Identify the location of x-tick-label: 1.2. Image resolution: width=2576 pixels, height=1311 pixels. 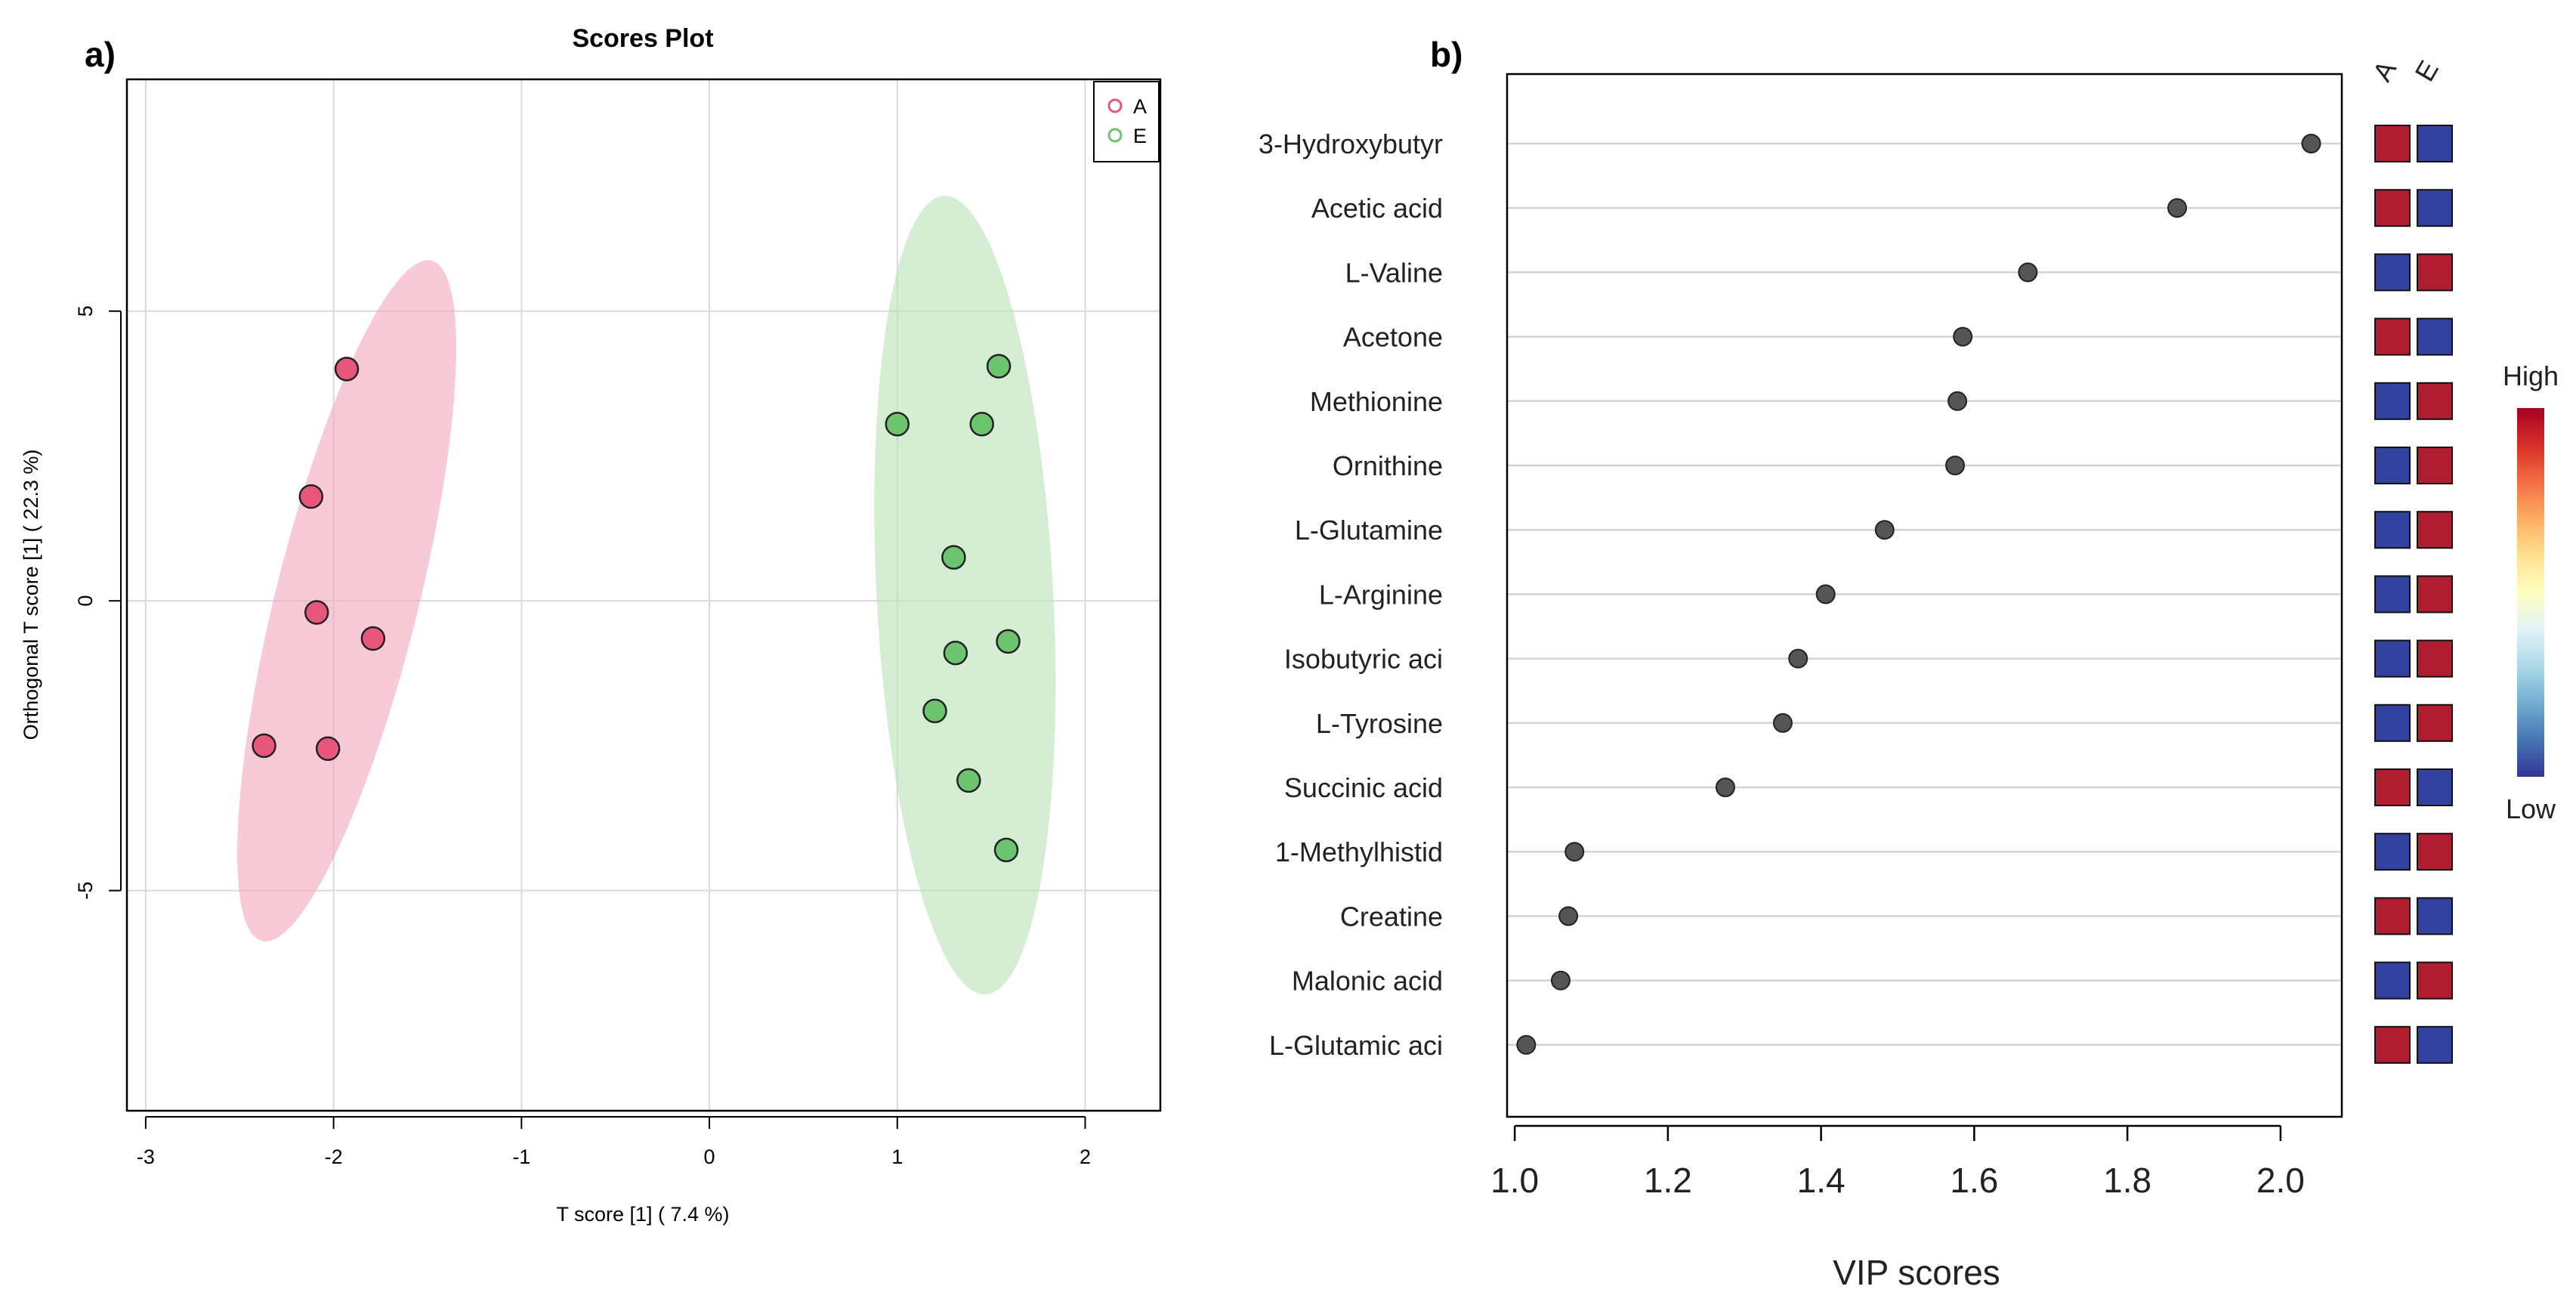
(1668, 1180).